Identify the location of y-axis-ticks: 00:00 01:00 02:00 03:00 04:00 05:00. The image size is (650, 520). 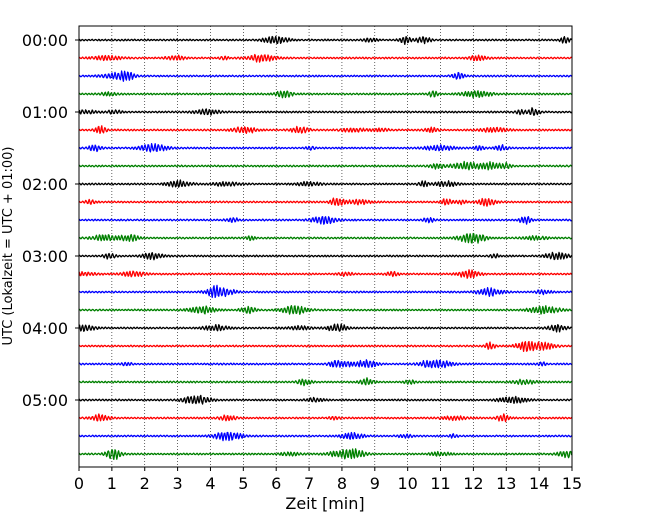
(50, 220).